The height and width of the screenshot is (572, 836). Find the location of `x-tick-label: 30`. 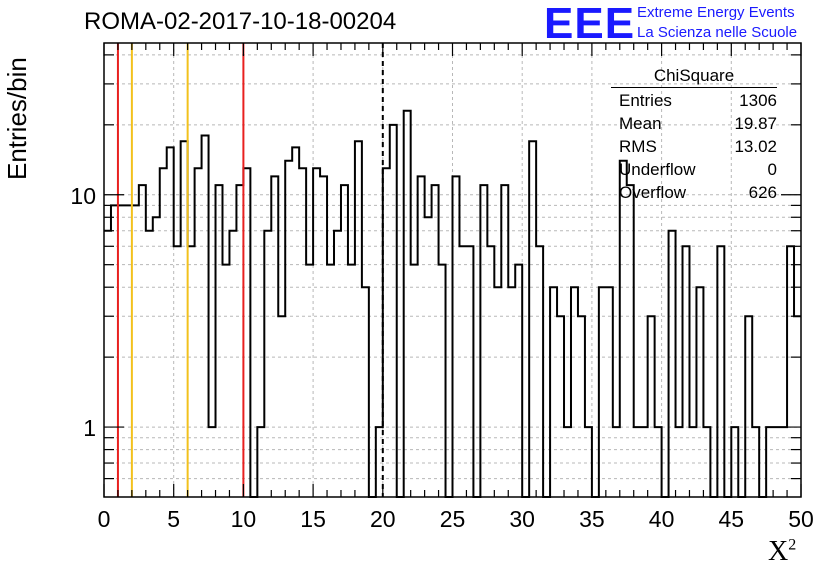

x-tick-label: 30 is located at coordinates (522, 519).